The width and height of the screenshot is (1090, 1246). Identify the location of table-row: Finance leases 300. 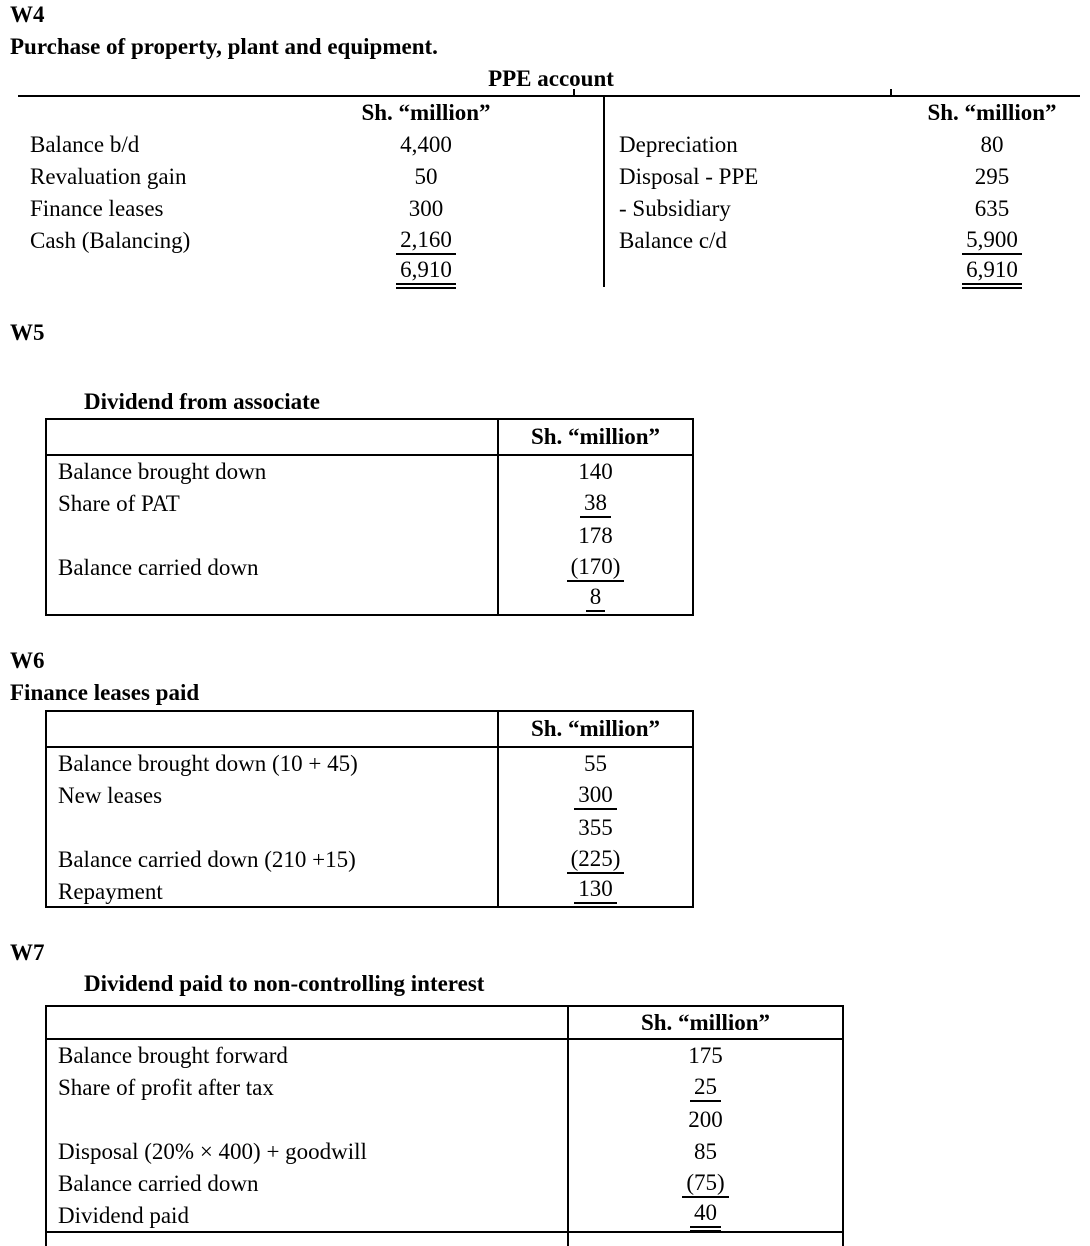
(310, 209).